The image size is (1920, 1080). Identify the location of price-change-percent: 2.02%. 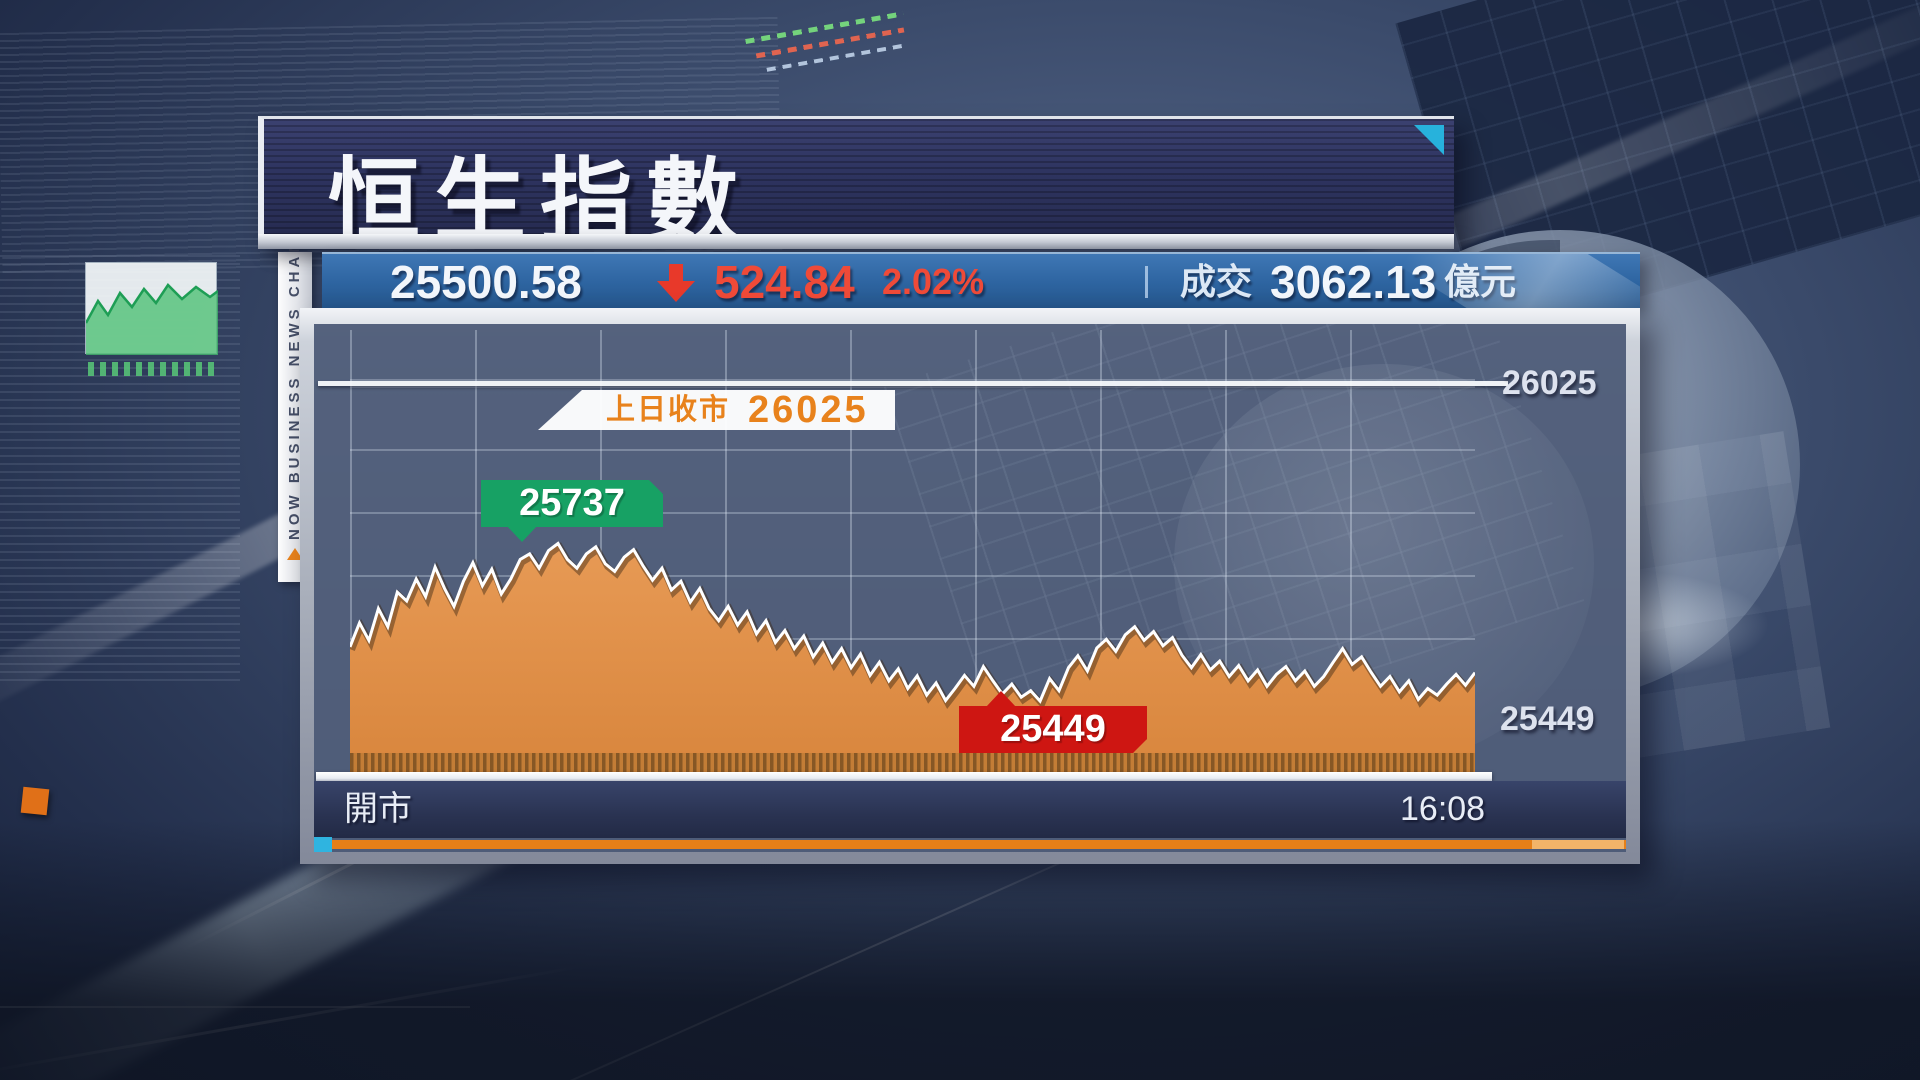
(933, 281).